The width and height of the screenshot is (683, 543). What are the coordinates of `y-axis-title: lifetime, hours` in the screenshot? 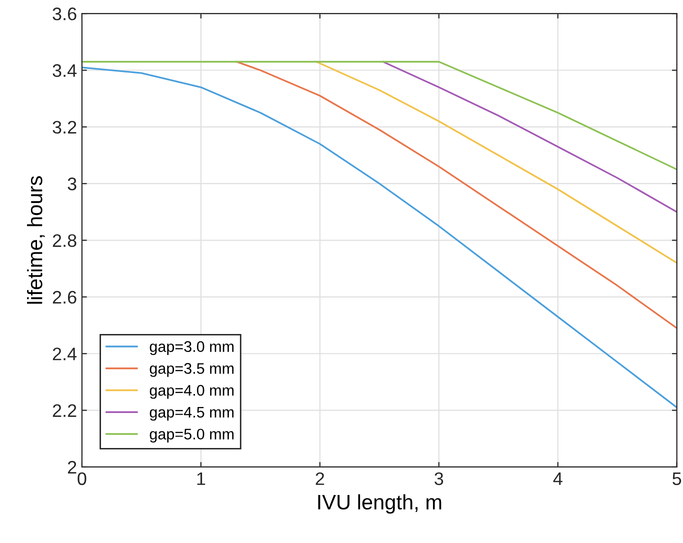 It's located at (36, 240).